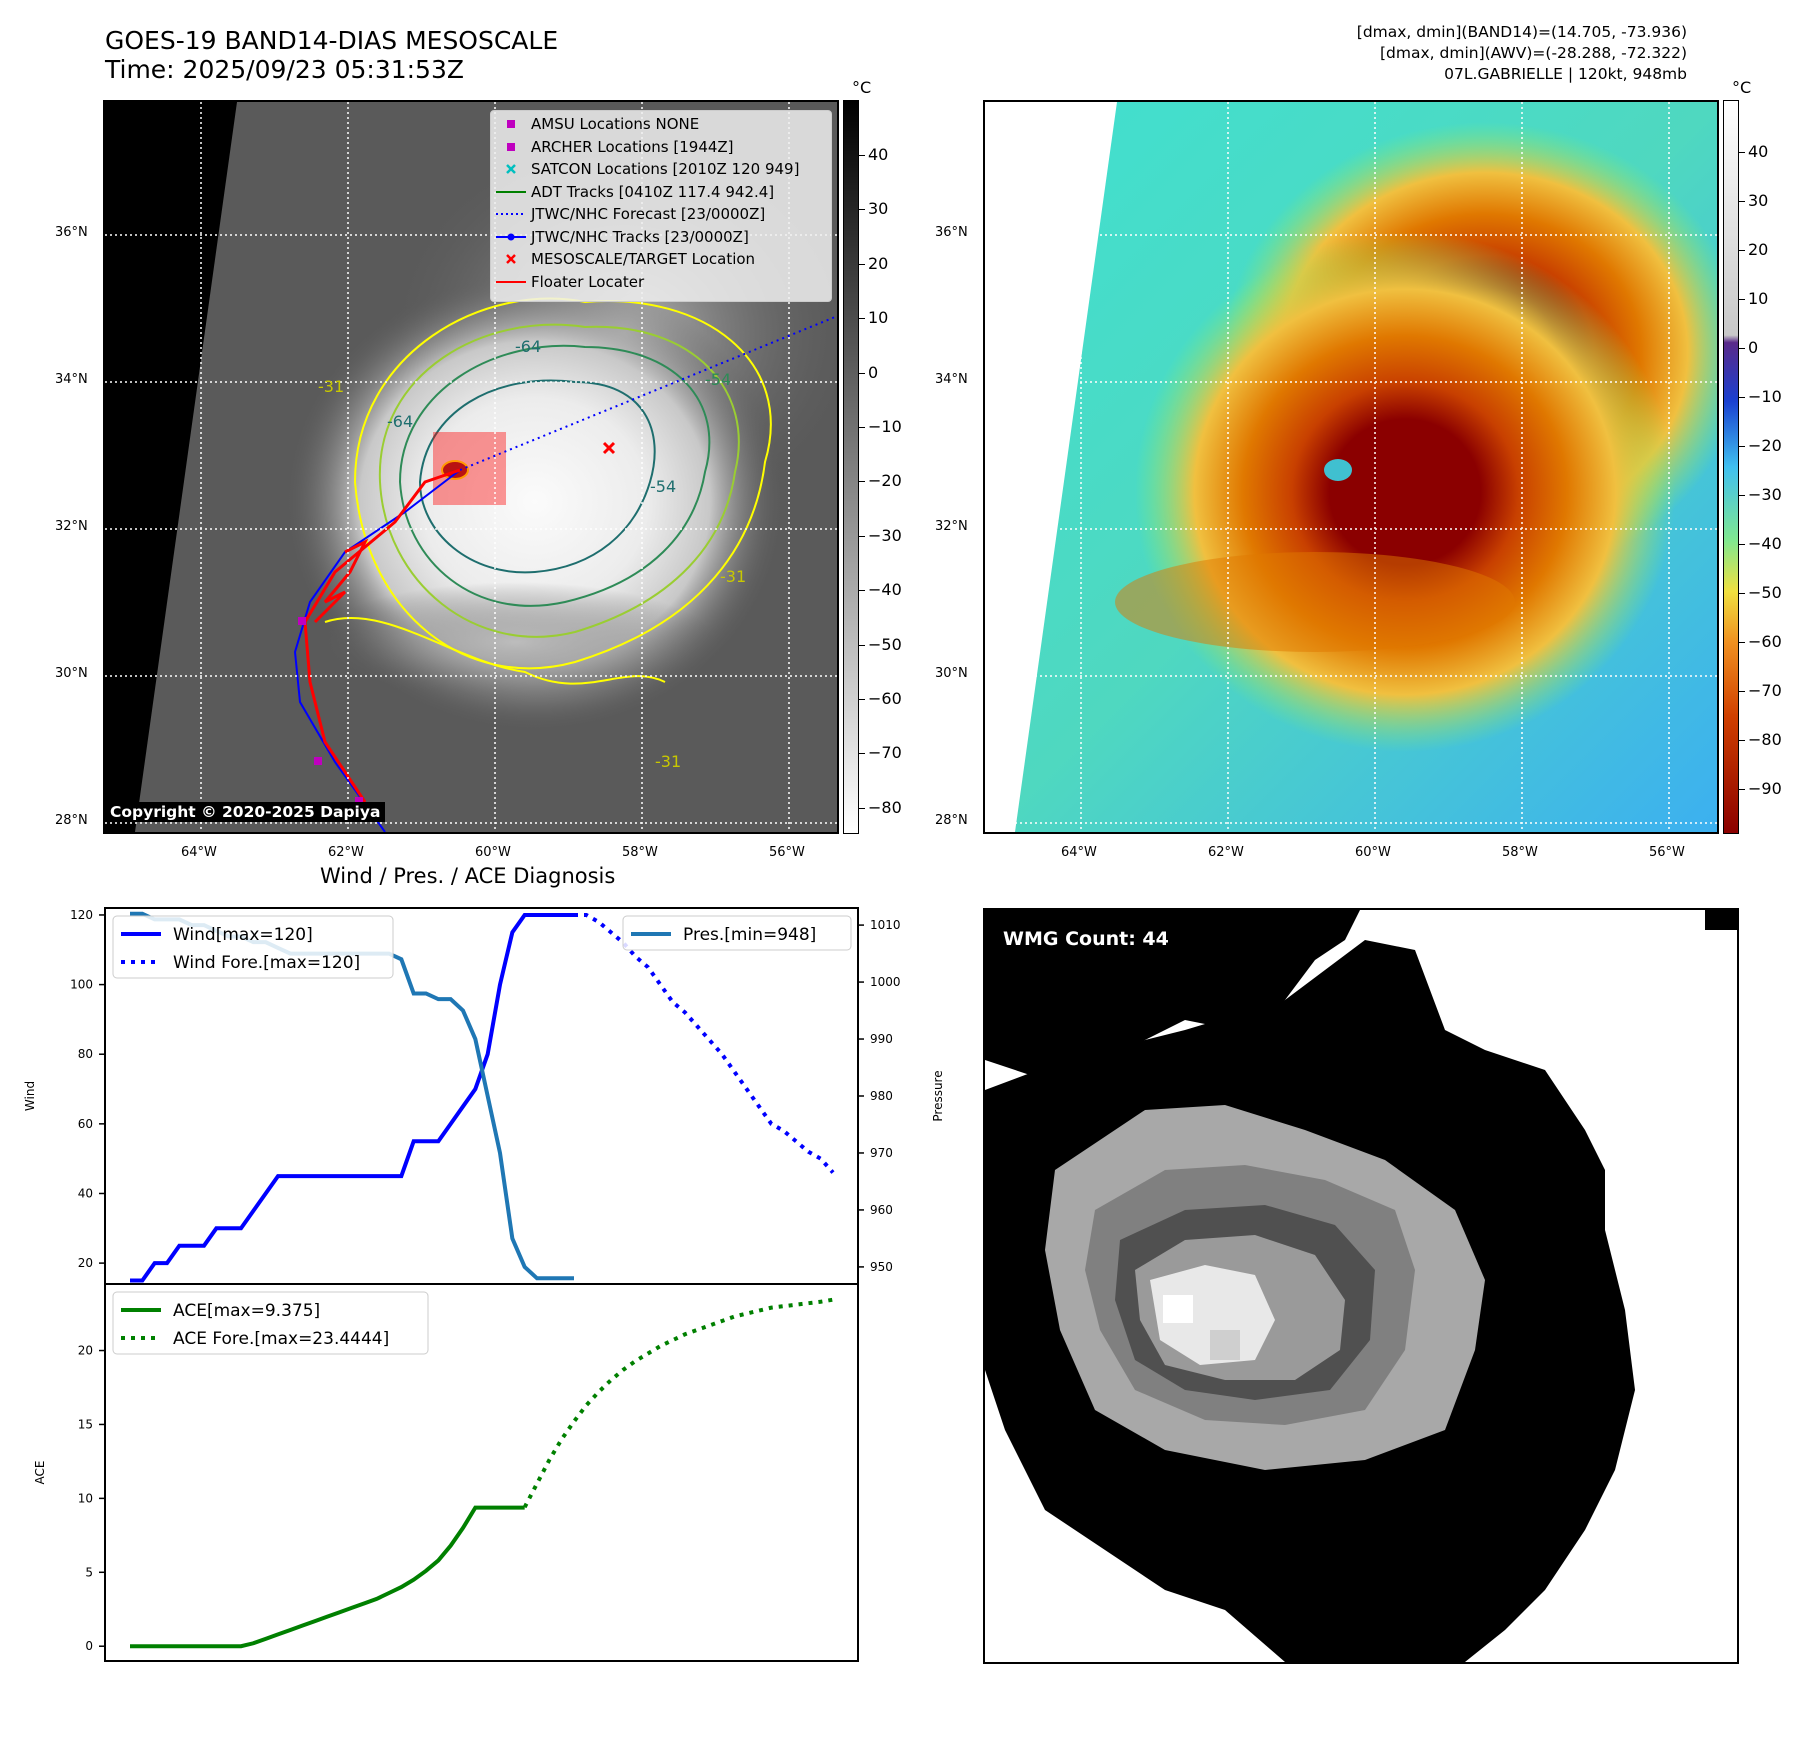 The width and height of the screenshot is (1797, 1740). I want to click on contour-label: -64, so click(400, 421).